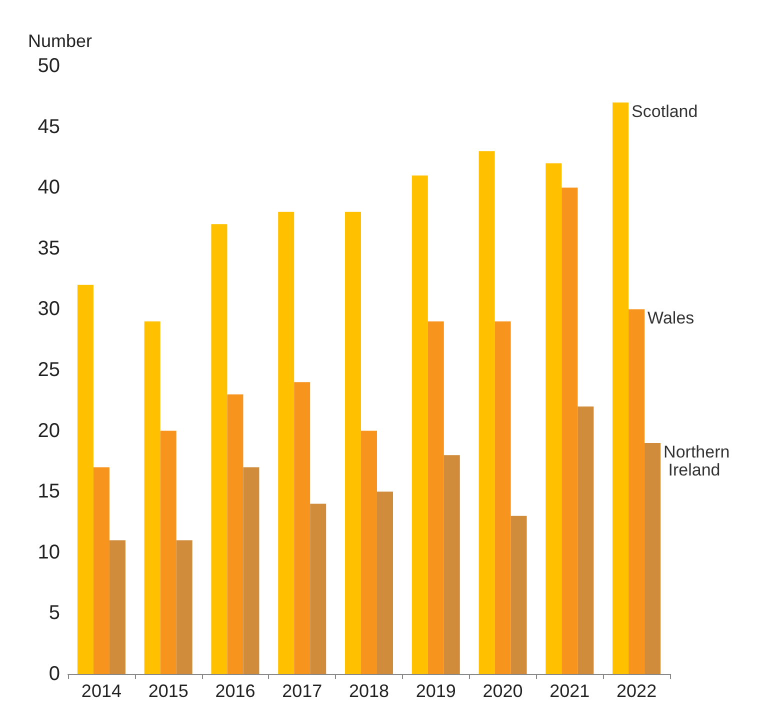 The image size is (778, 722). Describe the element at coordinates (235, 691) in the screenshot. I see `x-tick-label: 2016` at that location.